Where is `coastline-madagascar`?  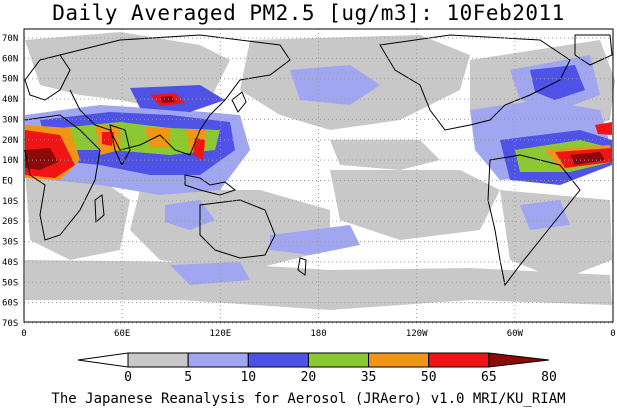 coastline-madagascar is located at coordinates (99, 209).